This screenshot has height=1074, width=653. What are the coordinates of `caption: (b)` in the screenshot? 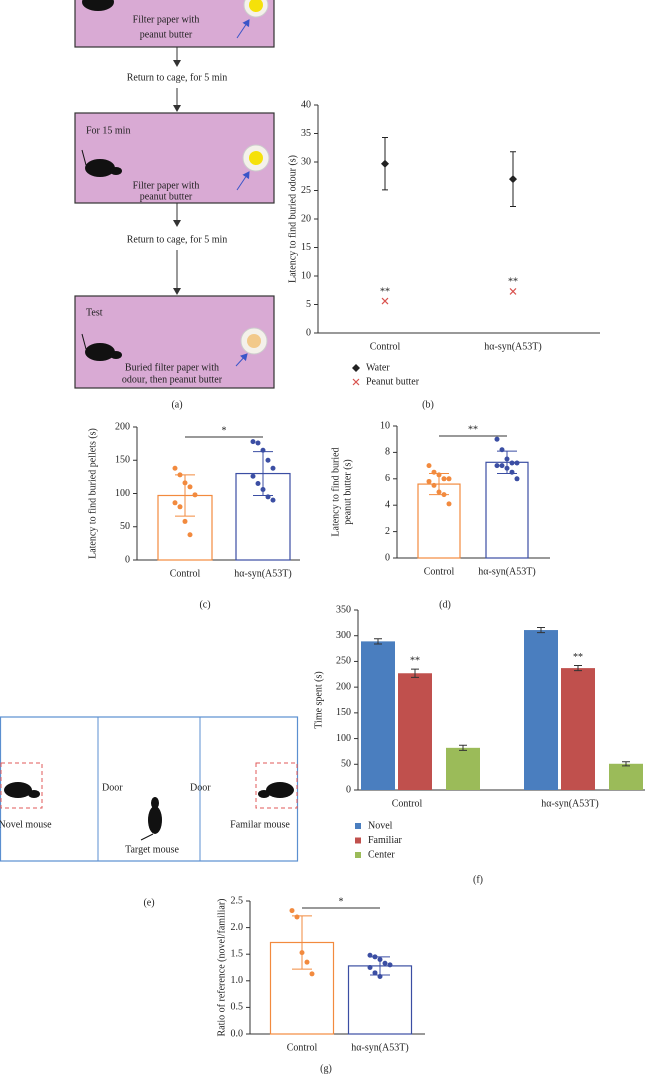 It's located at (428, 404).